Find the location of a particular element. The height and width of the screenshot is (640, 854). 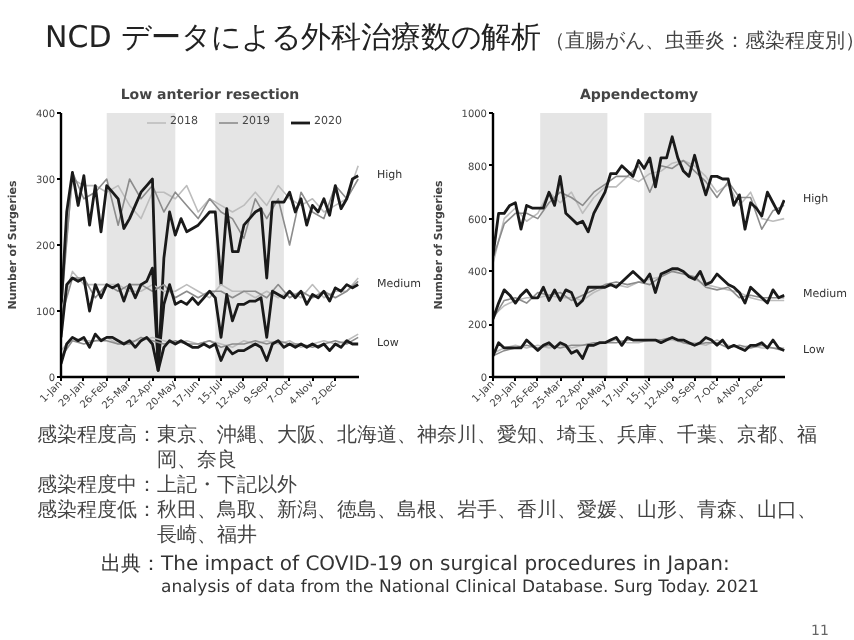

source-note: 出典：The impact of COVID-19 on surgical procedures in Japan: is located at coordinates (415, 564).